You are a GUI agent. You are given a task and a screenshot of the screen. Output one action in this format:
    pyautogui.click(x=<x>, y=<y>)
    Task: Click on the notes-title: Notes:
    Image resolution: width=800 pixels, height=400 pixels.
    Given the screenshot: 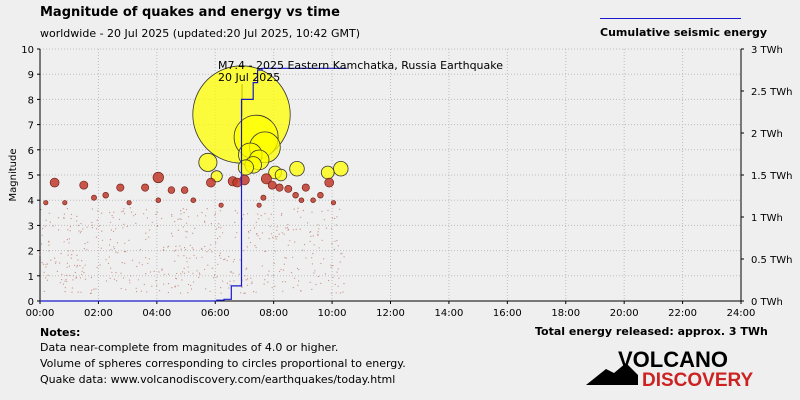 What is the action you would take?
    pyautogui.click(x=60, y=332)
    